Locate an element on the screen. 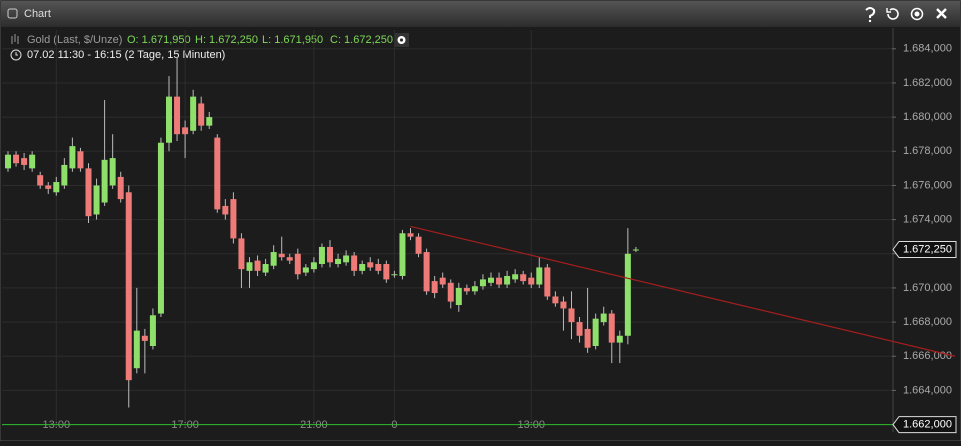 The image size is (961, 446). clock-icon is located at coordinates (16, 55).